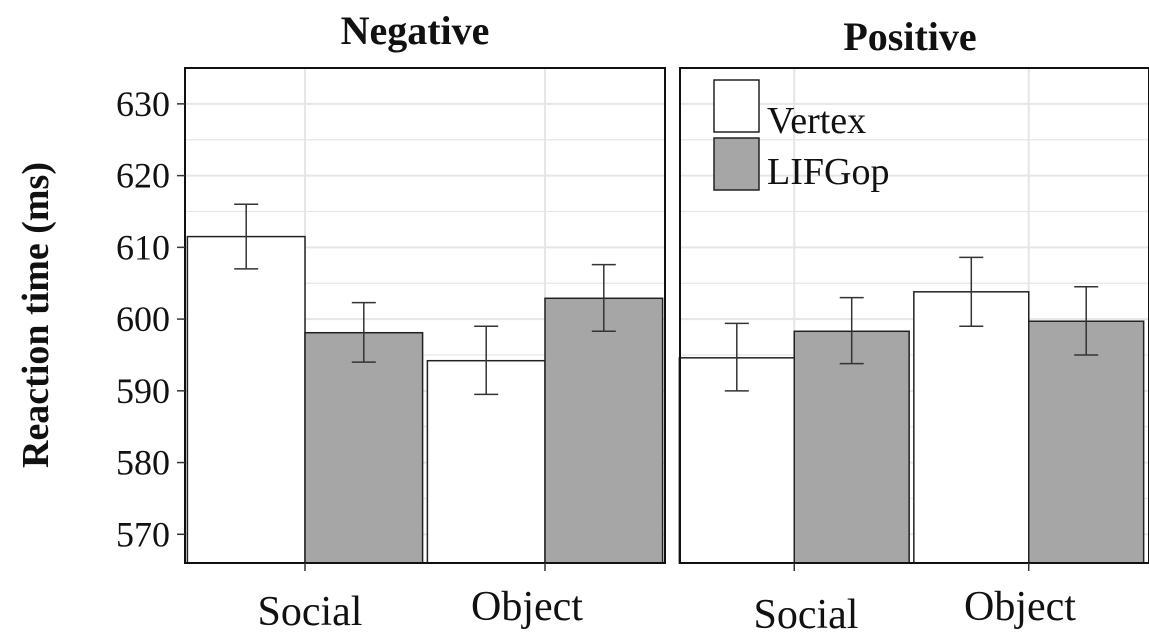  I want to click on y-tick-label: 590, so click(143, 391).